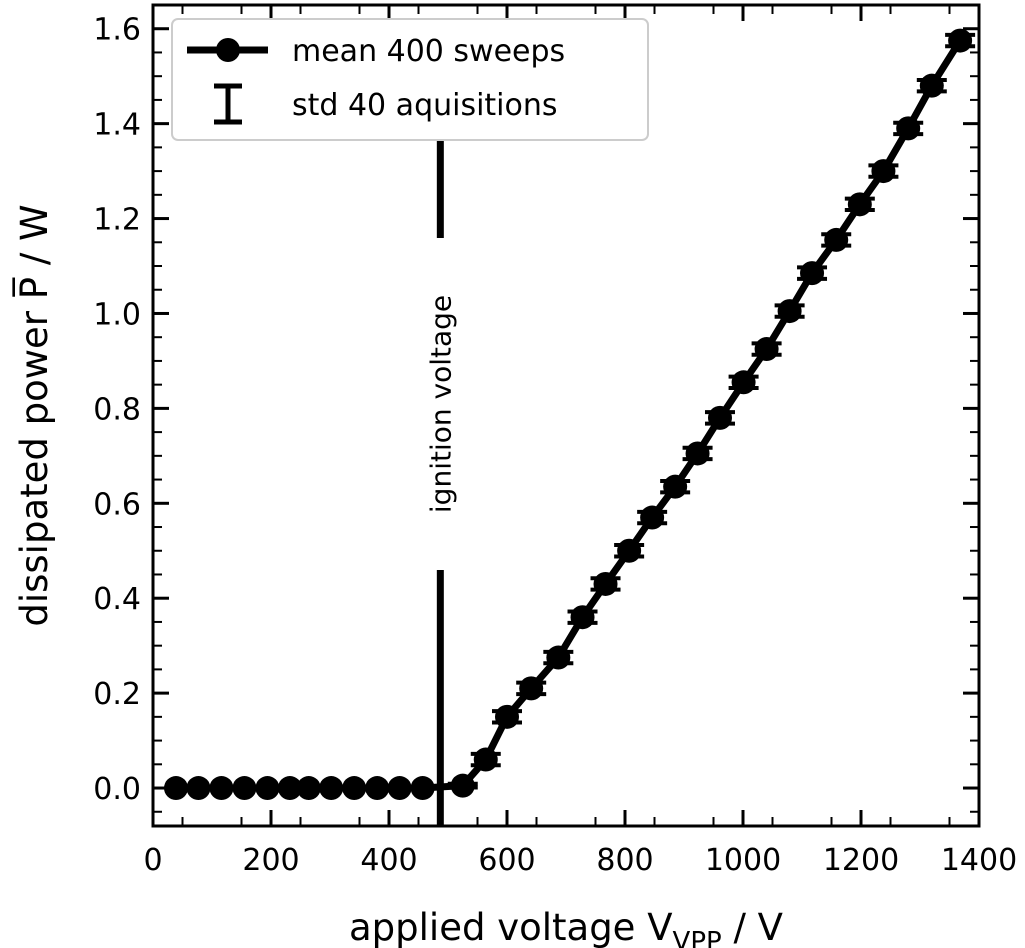  Describe the element at coordinates (440, 404) in the screenshot. I see `ignition-voltage-label: ignition voltage` at that location.